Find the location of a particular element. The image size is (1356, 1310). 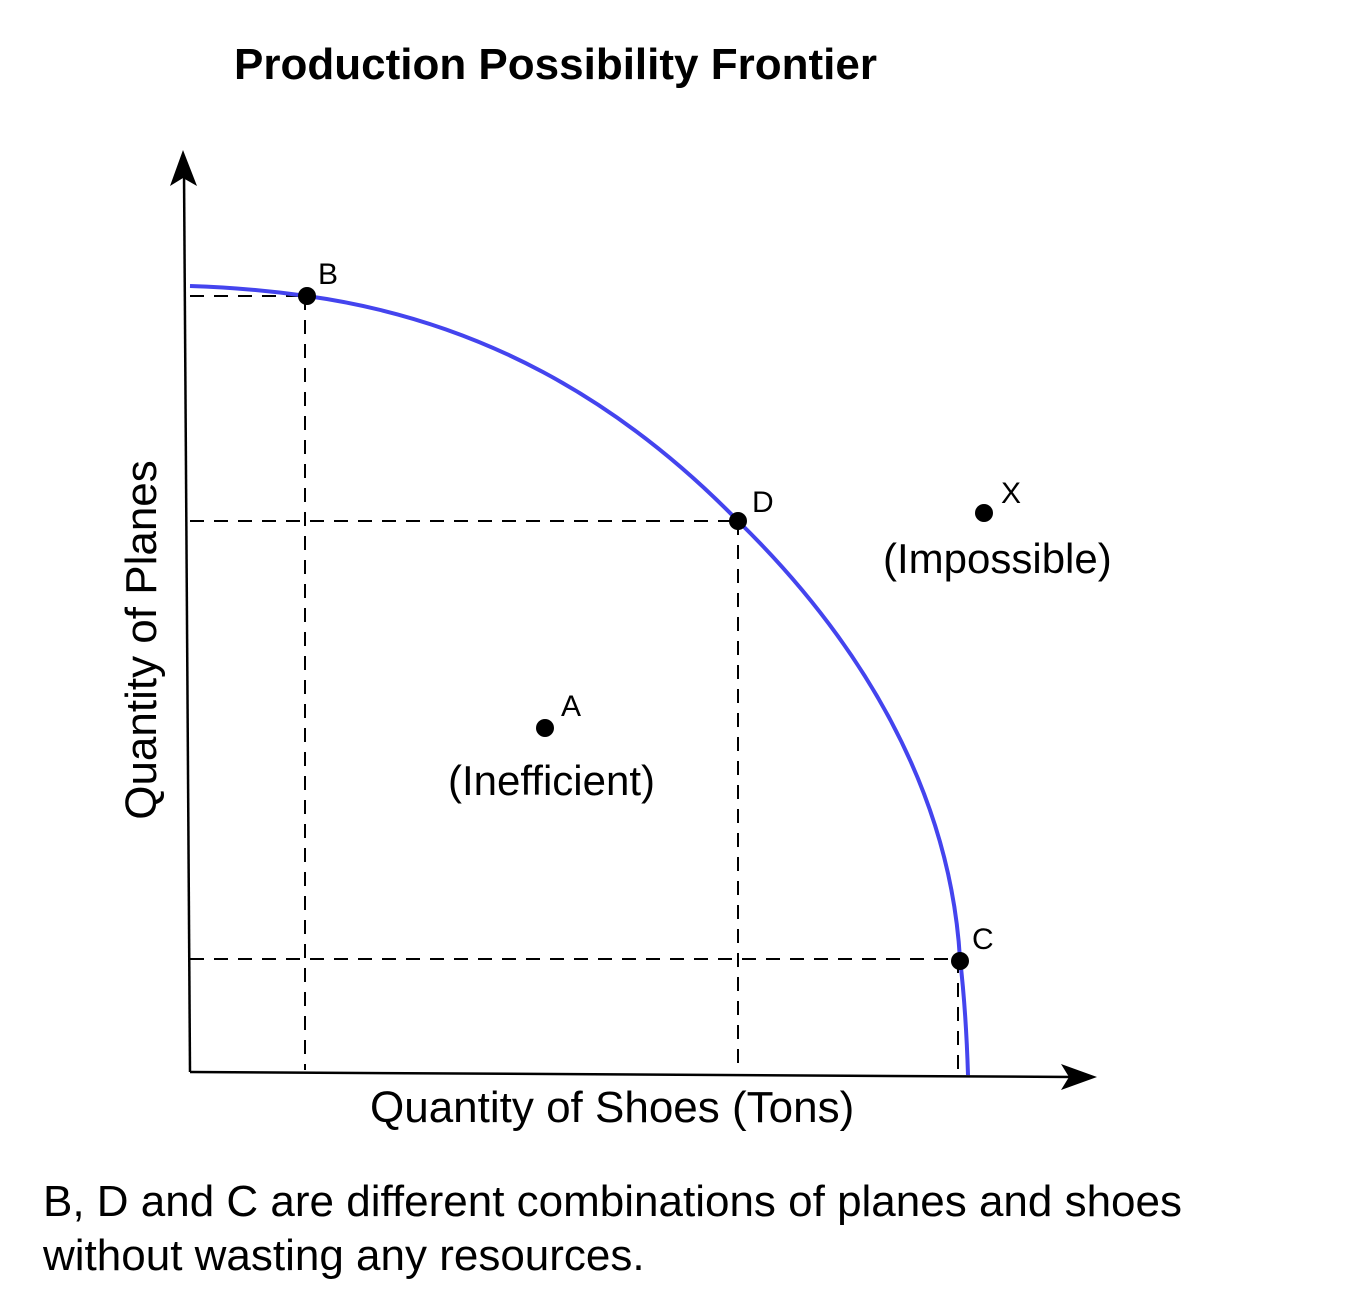

point-c-marker is located at coordinates (960, 961).